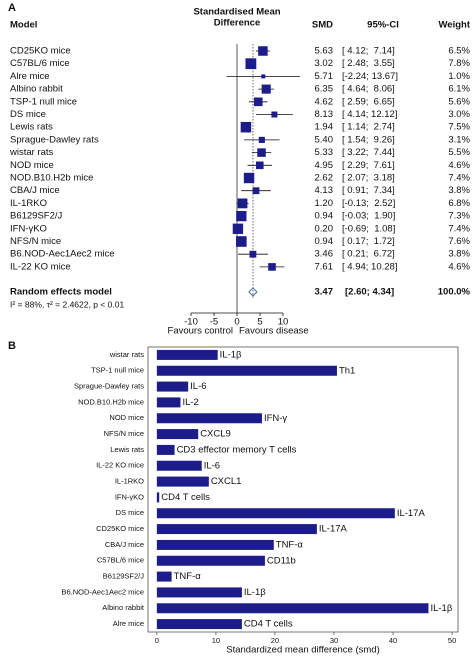 The image size is (474, 656). Describe the element at coordinates (126, 354) in the screenshot. I see `category-label: wistar rats` at that location.